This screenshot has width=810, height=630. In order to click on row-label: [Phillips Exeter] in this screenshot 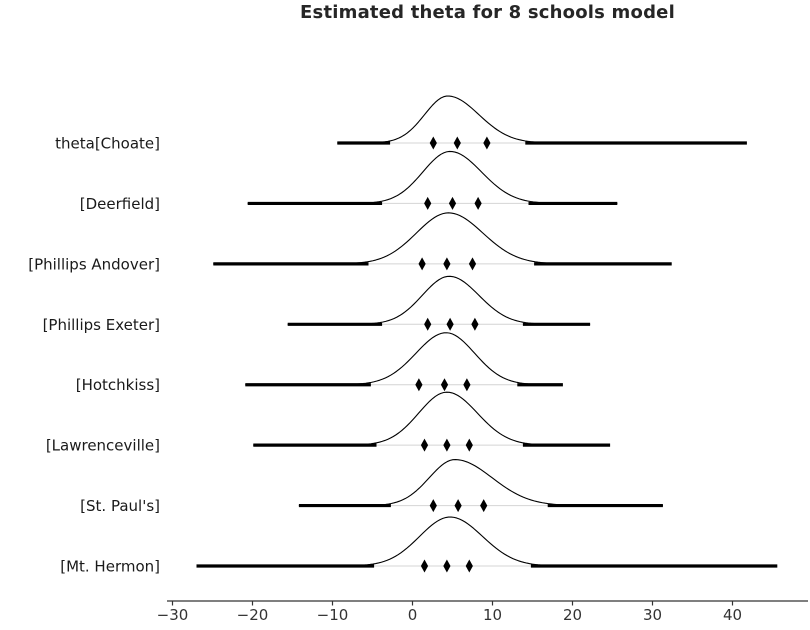, I will do `click(101, 325)`.